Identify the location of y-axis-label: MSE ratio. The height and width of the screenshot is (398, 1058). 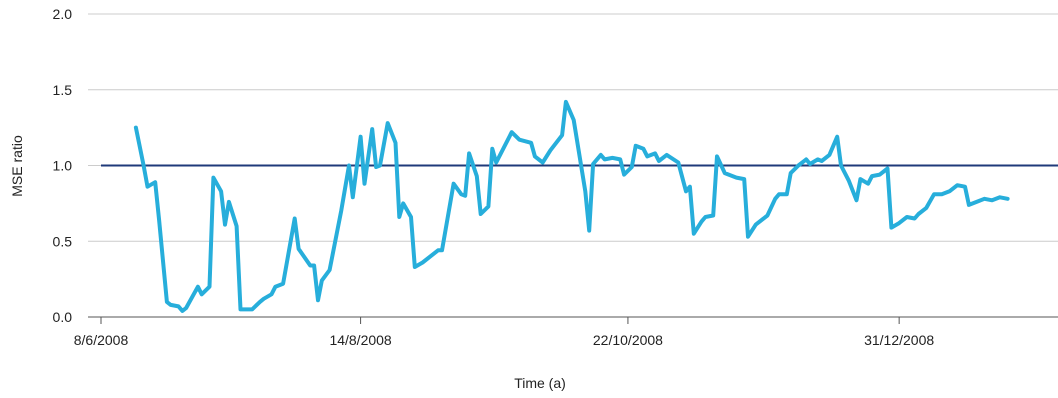
(17, 166).